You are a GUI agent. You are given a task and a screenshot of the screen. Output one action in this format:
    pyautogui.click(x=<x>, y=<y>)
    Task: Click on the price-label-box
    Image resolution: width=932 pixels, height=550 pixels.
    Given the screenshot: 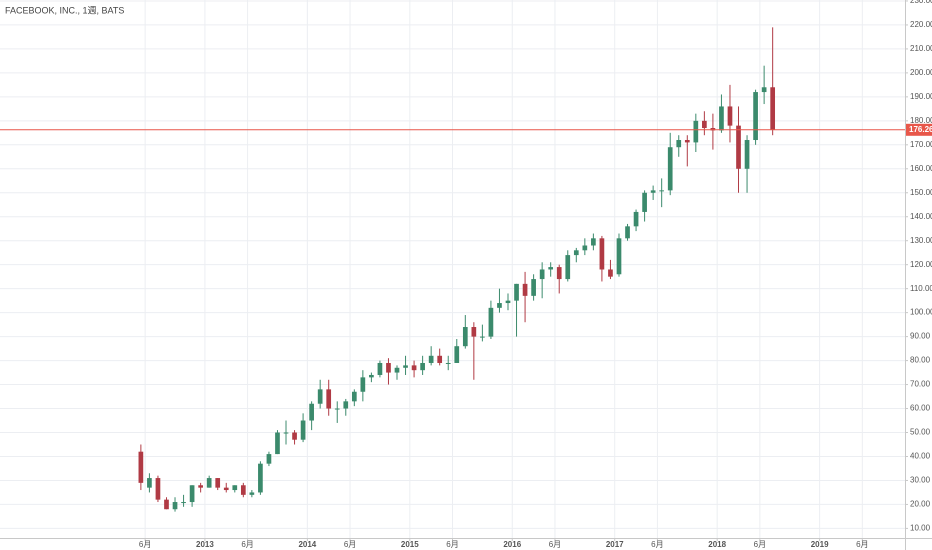 What is the action you would take?
    pyautogui.click(x=919, y=129)
    